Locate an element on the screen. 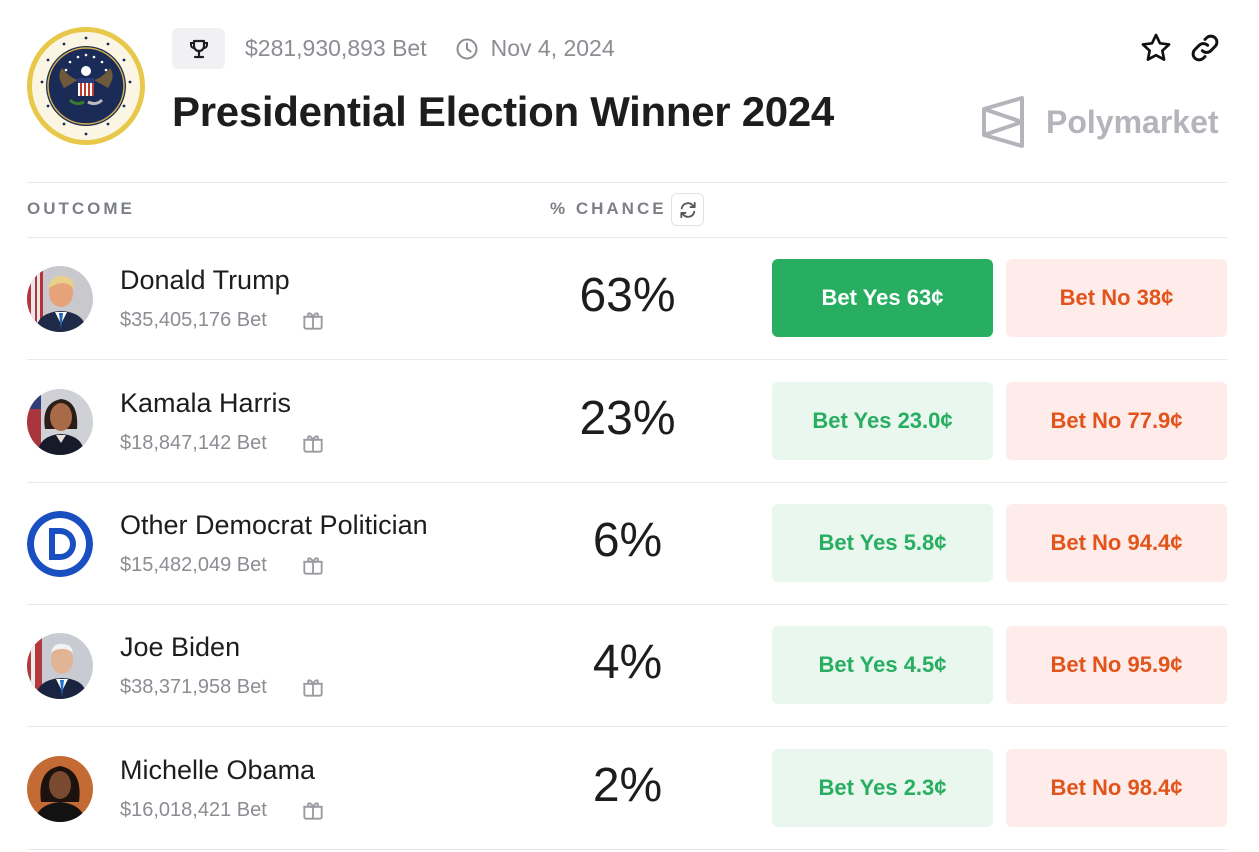 This screenshot has height=852, width=1259. market-volume: $281,930,893 Bet is located at coordinates (336, 48).